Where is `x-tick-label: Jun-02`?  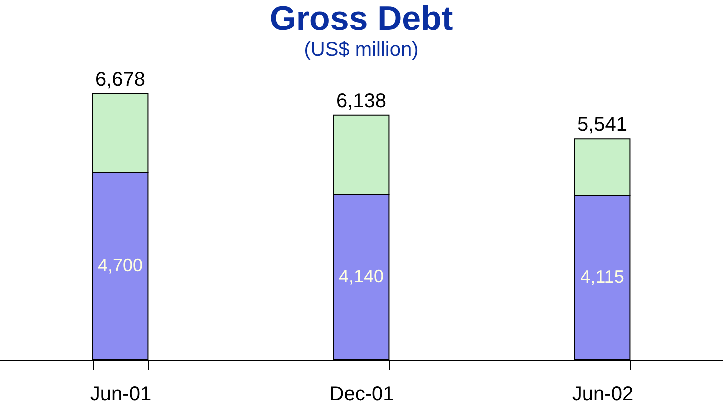
x-tick-label: Jun-02 is located at coordinates (603, 395).